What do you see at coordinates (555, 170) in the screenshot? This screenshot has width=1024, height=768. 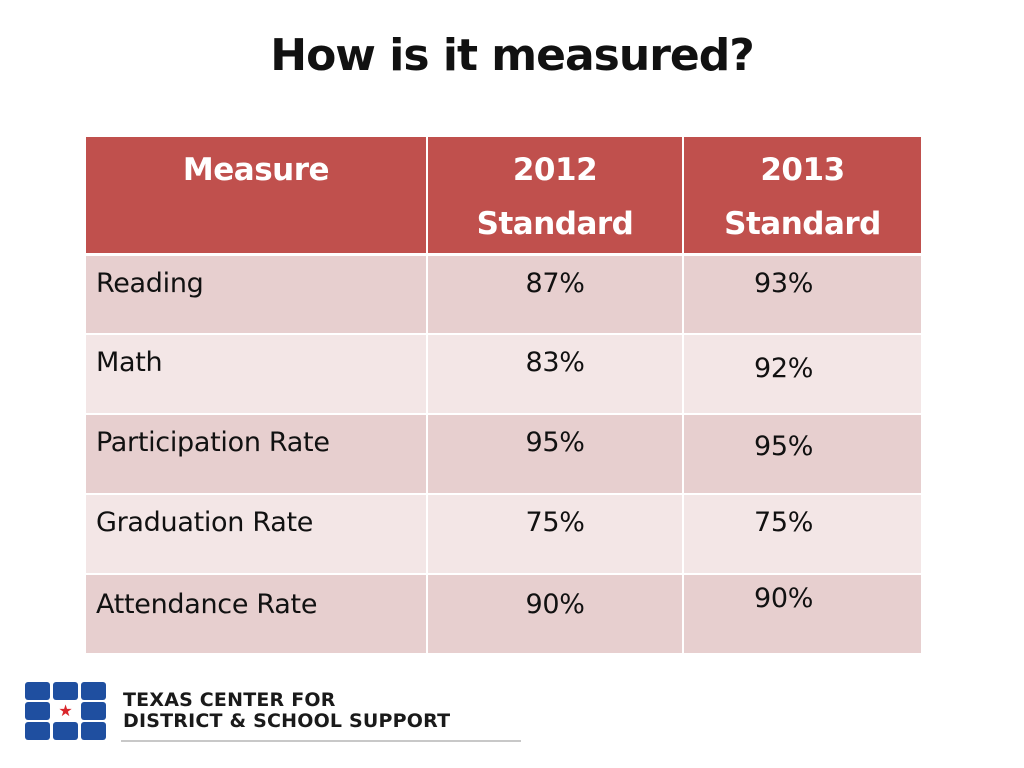 I see `header-2012-year: 2012` at bounding box center [555, 170].